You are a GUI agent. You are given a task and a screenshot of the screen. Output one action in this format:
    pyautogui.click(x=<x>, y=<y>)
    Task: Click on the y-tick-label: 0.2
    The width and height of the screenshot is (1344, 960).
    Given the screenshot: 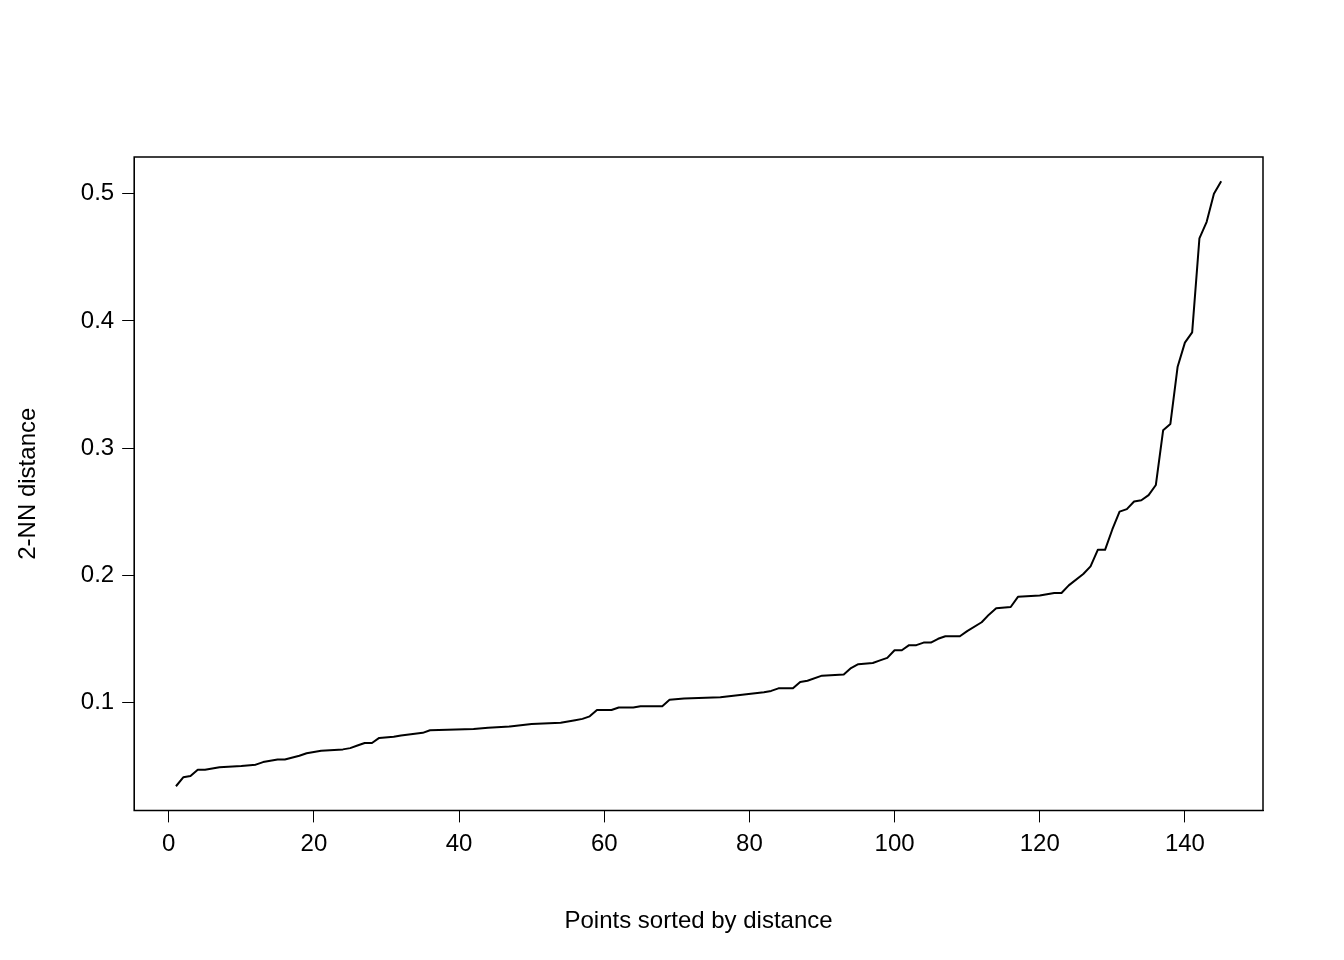 What is the action you would take?
    pyautogui.click(x=97, y=573)
    